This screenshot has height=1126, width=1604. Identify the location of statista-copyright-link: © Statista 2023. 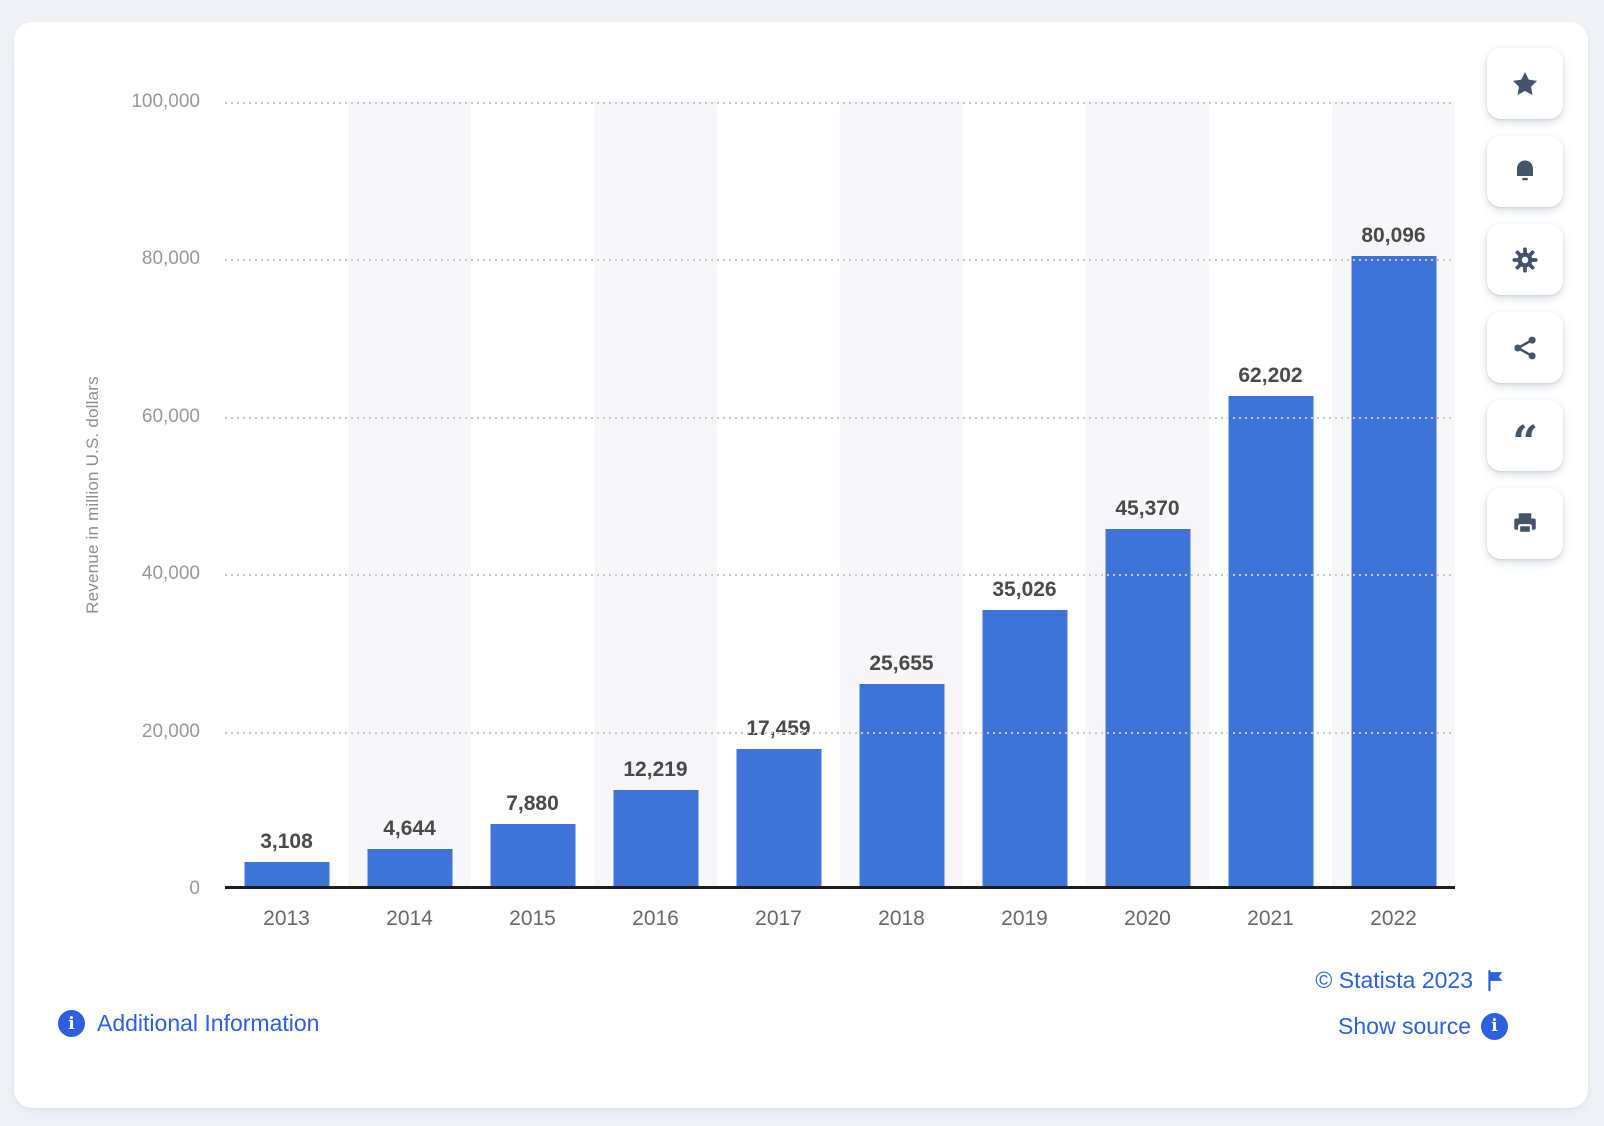
(1394, 980).